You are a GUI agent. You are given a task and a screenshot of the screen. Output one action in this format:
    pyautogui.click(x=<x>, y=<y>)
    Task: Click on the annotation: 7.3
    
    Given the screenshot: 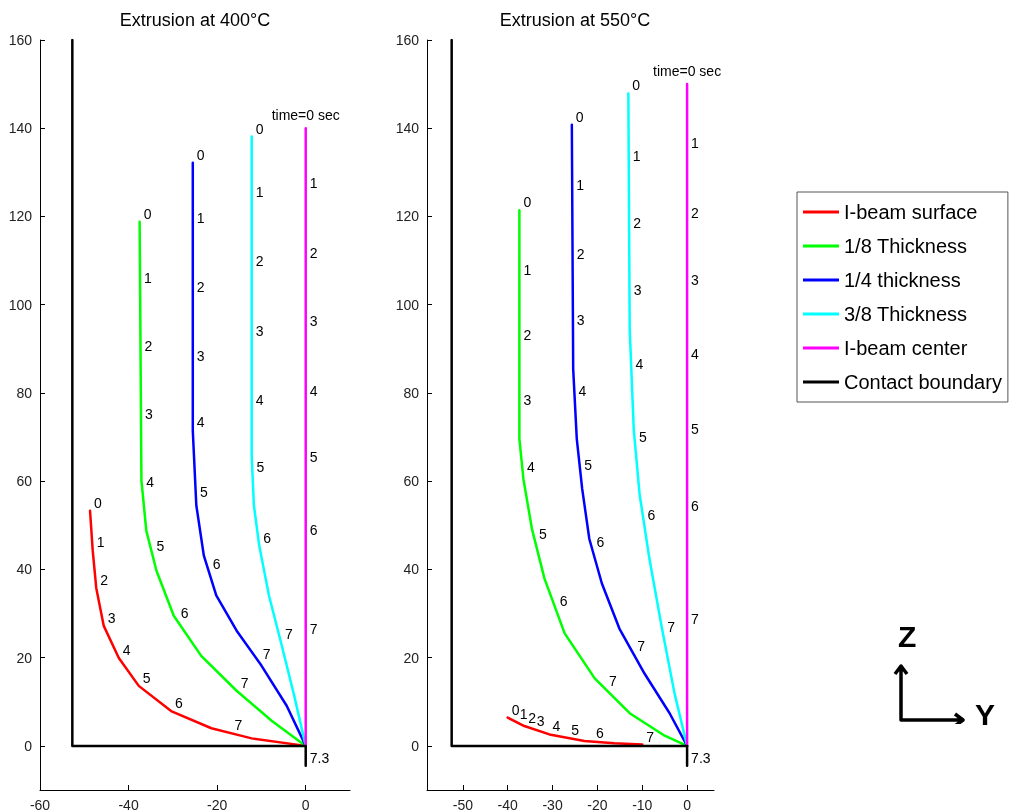 What is the action you would take?
    pyautogui.click(x=319, y=757)
    